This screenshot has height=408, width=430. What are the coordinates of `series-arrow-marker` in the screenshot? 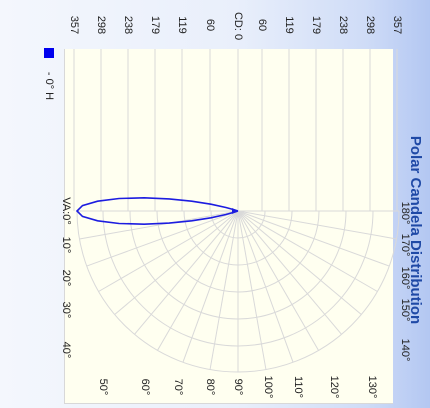 It's located at (235, 211).